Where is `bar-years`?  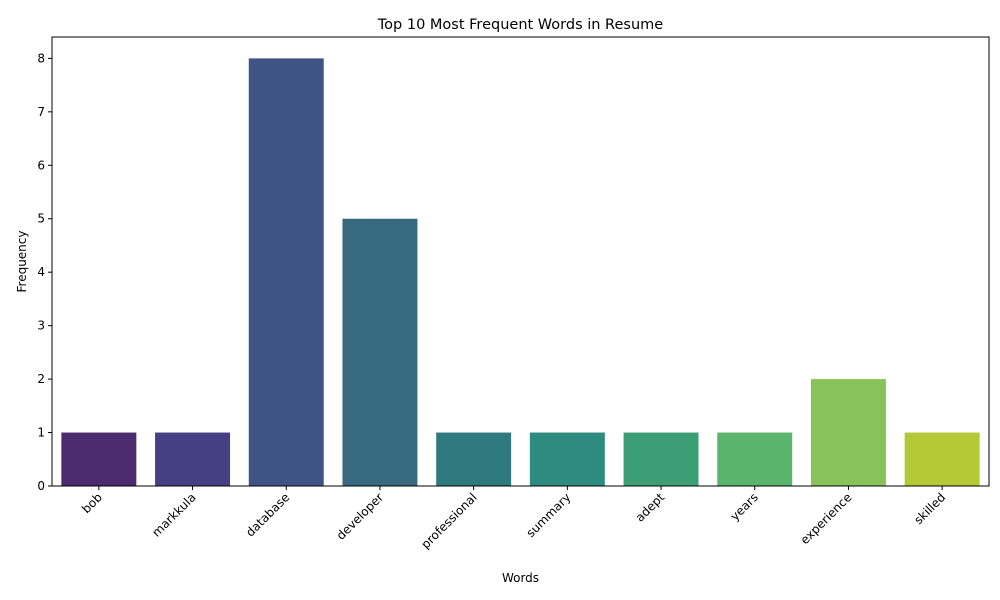 bar-years is located at coordinates (755, 459).